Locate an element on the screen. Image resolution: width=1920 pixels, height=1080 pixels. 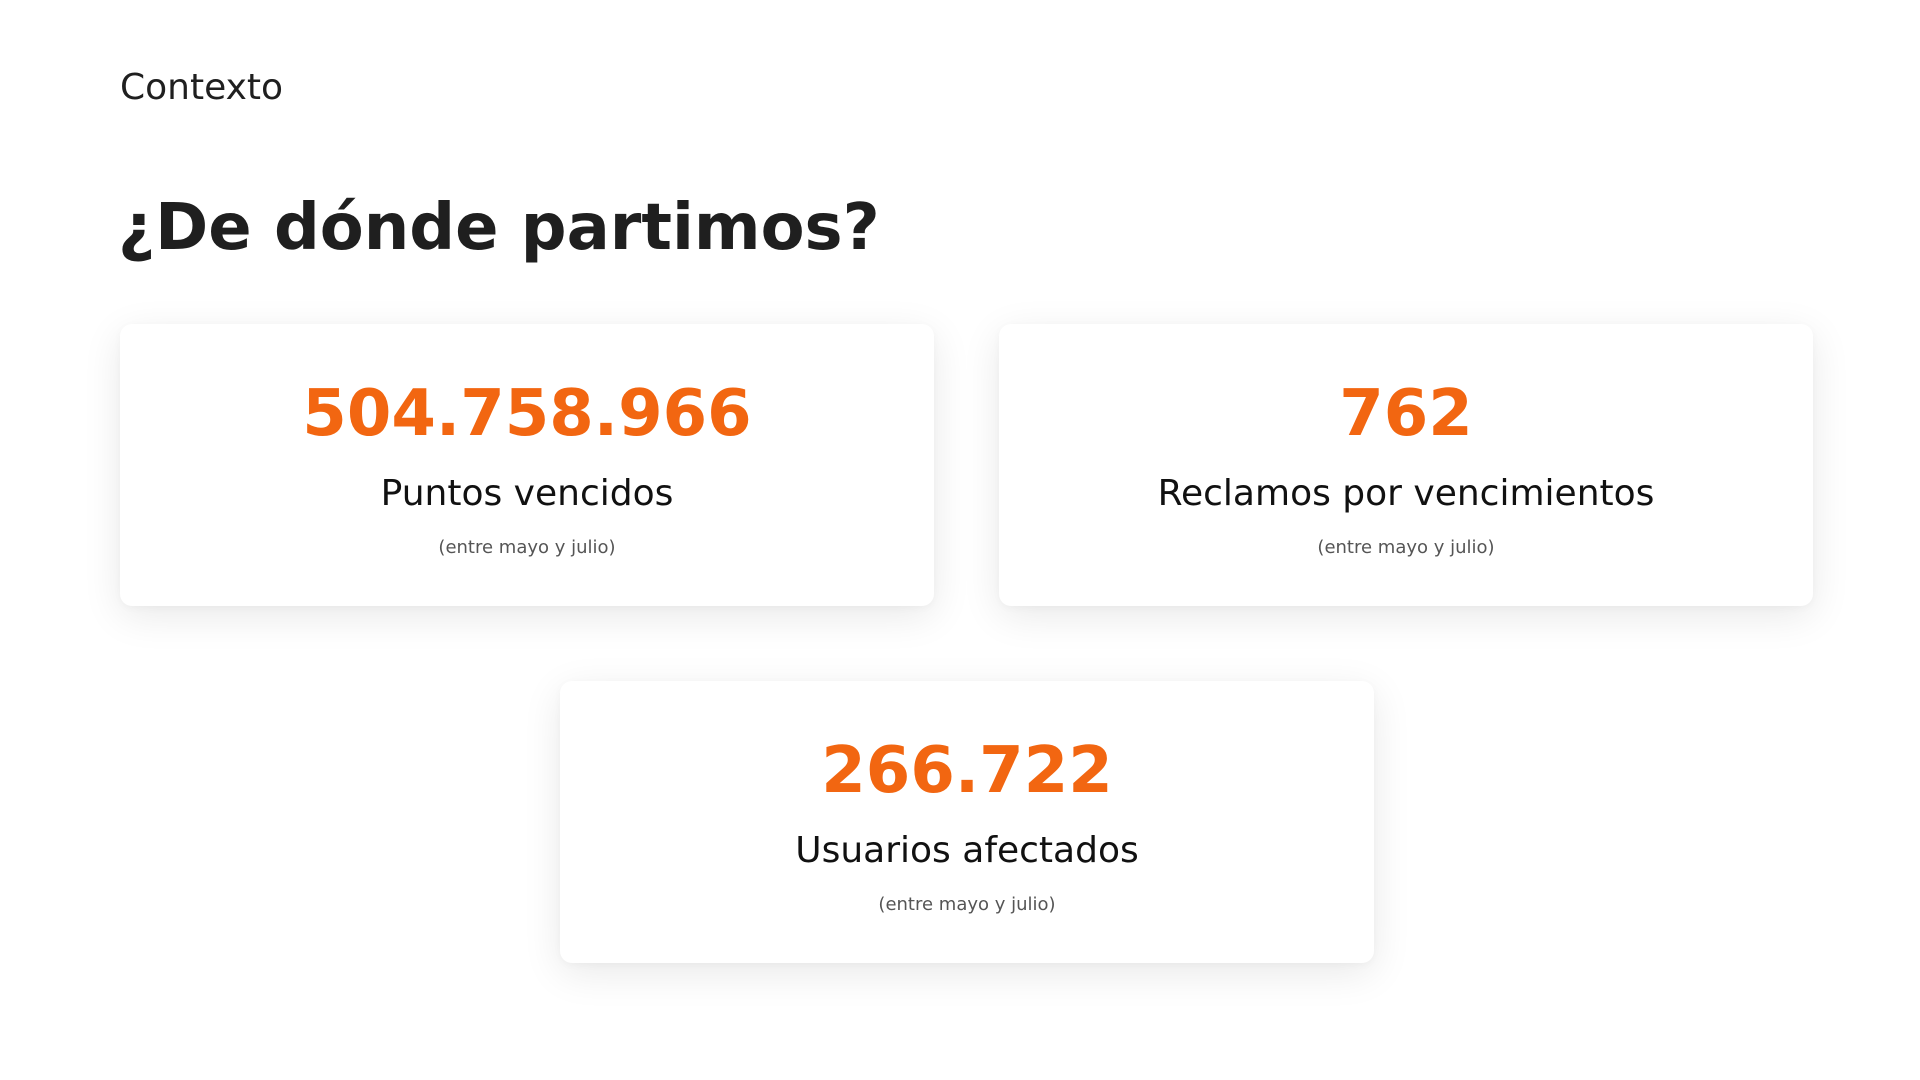
stat-label: Puntos vencidos is located at coordinates (527, 493).